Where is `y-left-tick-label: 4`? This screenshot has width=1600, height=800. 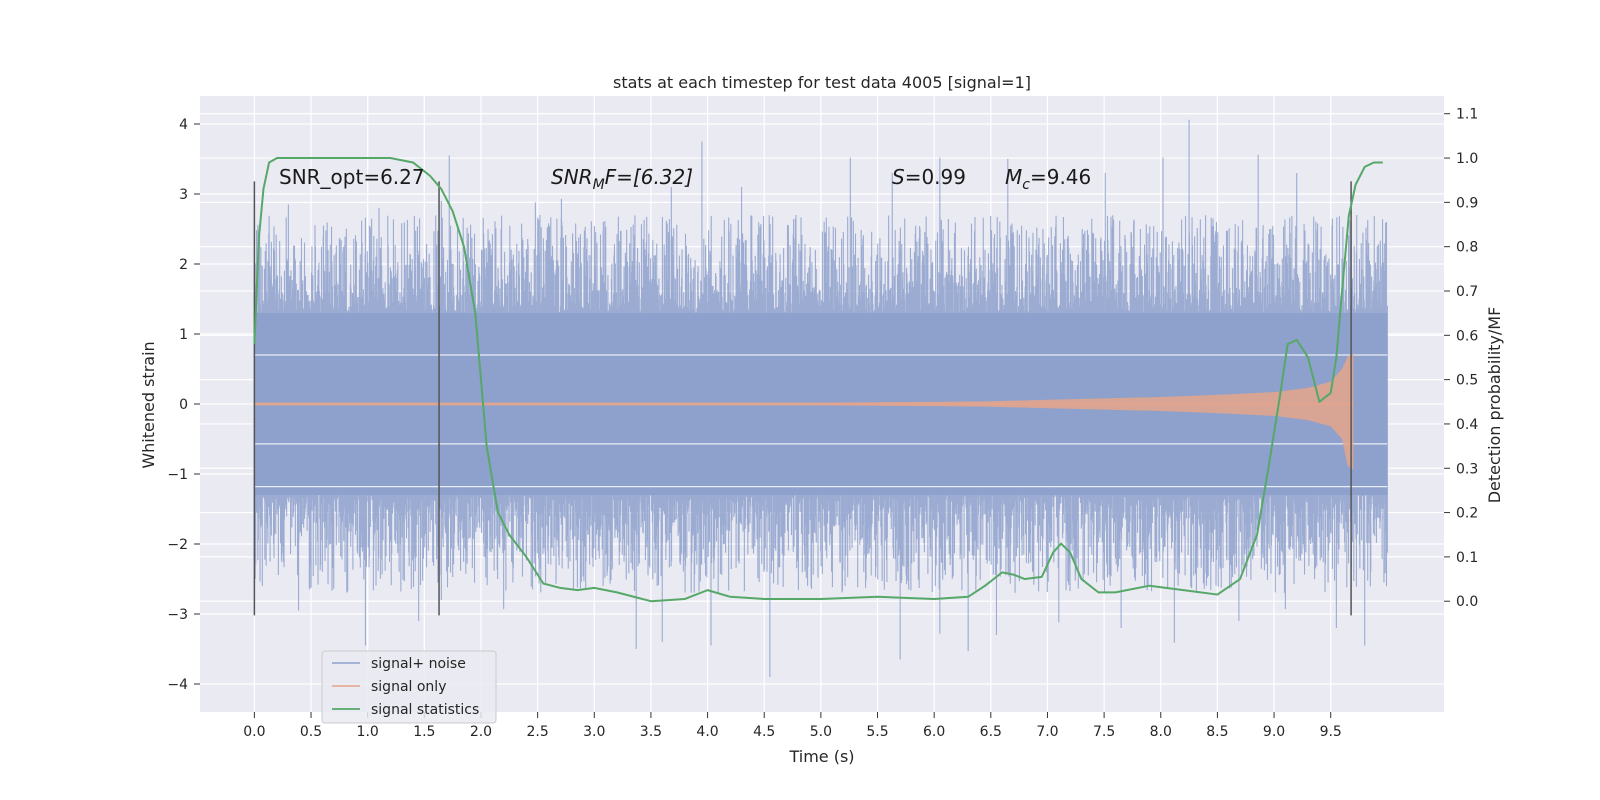 y-left-tick-label: 4 is located at coordinates (183, 125).